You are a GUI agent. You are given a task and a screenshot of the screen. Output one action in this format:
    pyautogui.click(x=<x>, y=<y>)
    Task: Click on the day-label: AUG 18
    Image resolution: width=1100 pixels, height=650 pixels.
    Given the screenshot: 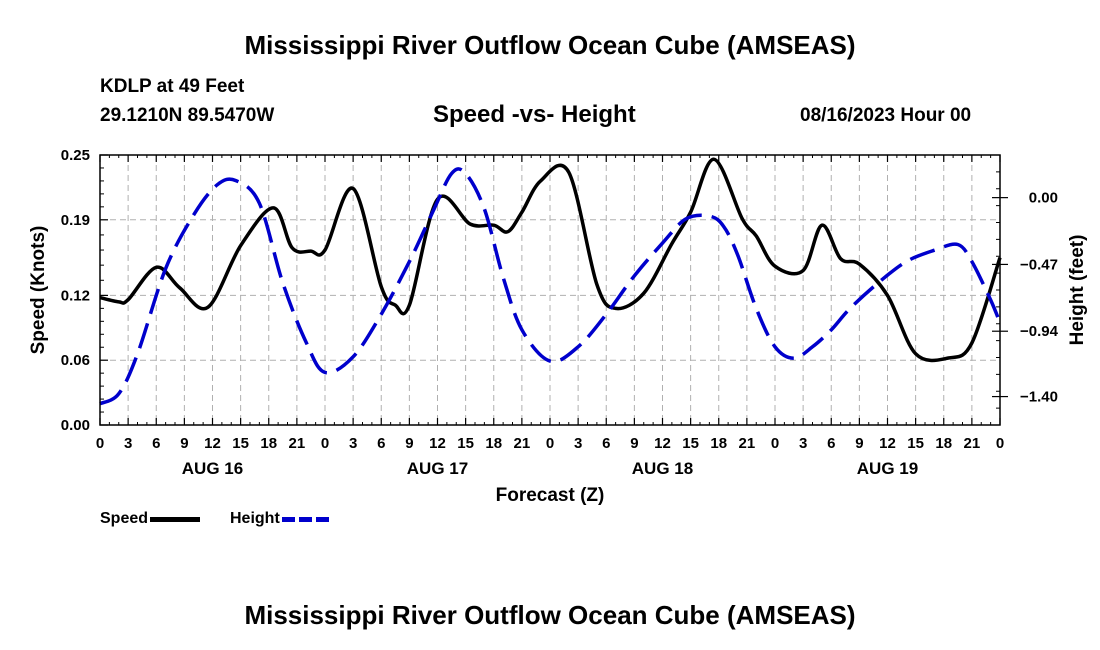 What is the action you would take?
    pyautogui.click(x=662, y=468)
    